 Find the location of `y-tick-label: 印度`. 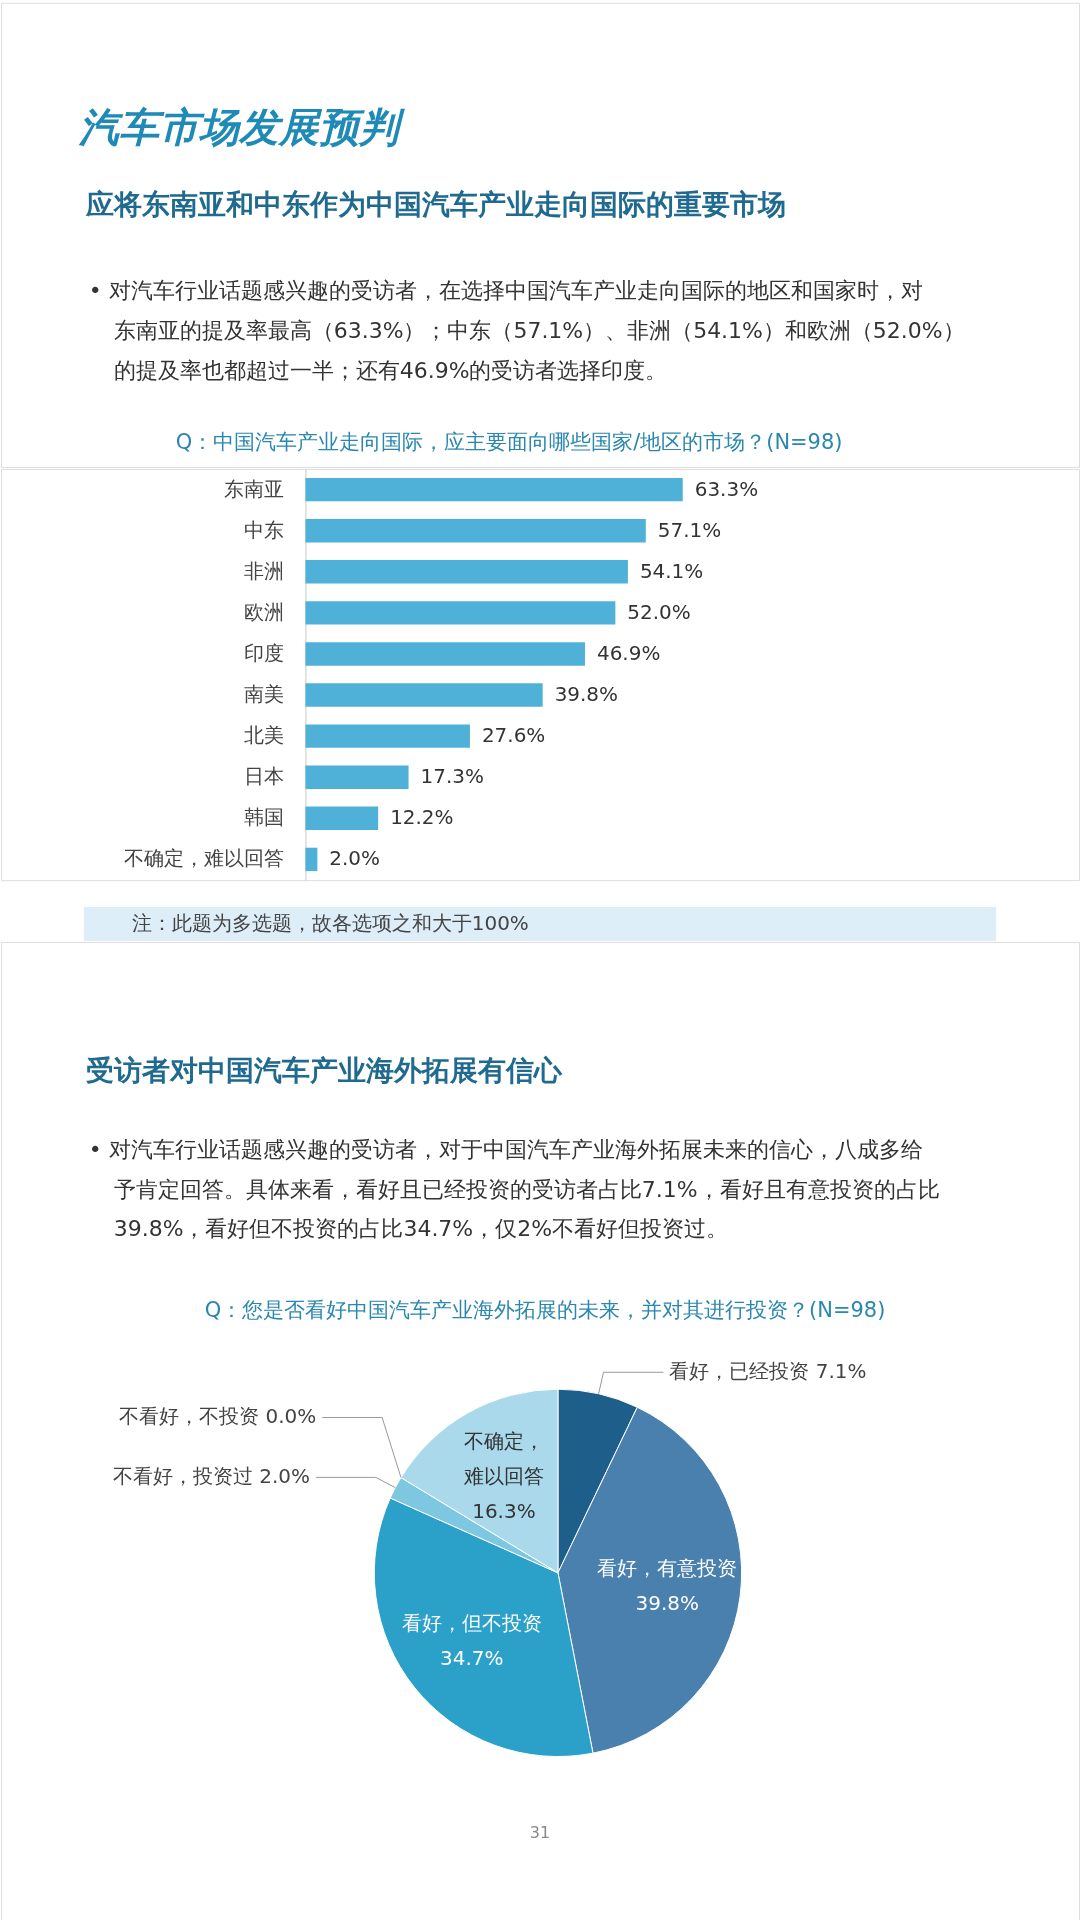

y-tick-label: 印度 is located at coordinates (263, 652).